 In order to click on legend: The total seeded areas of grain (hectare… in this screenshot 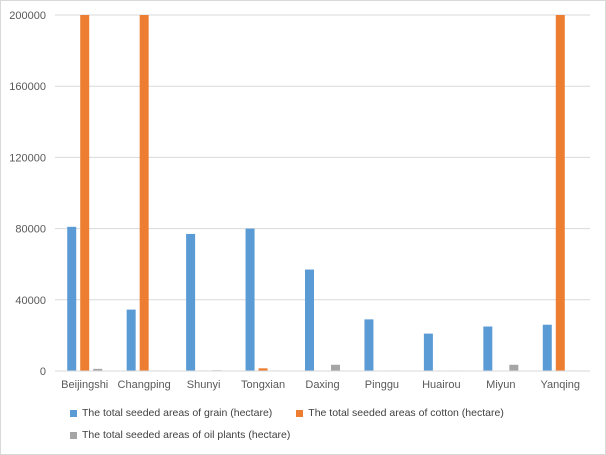, I will do `click(330, 424)`.